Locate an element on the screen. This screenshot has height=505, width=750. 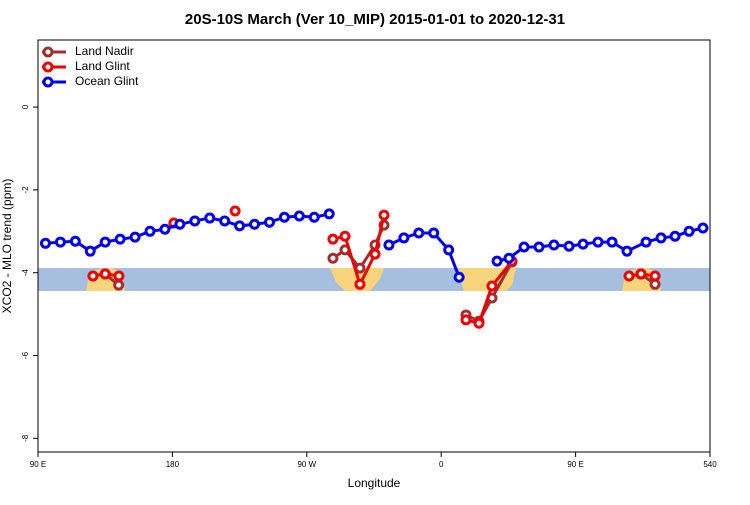
x-axis-label: Longitude is located at coordinates (374, 483).